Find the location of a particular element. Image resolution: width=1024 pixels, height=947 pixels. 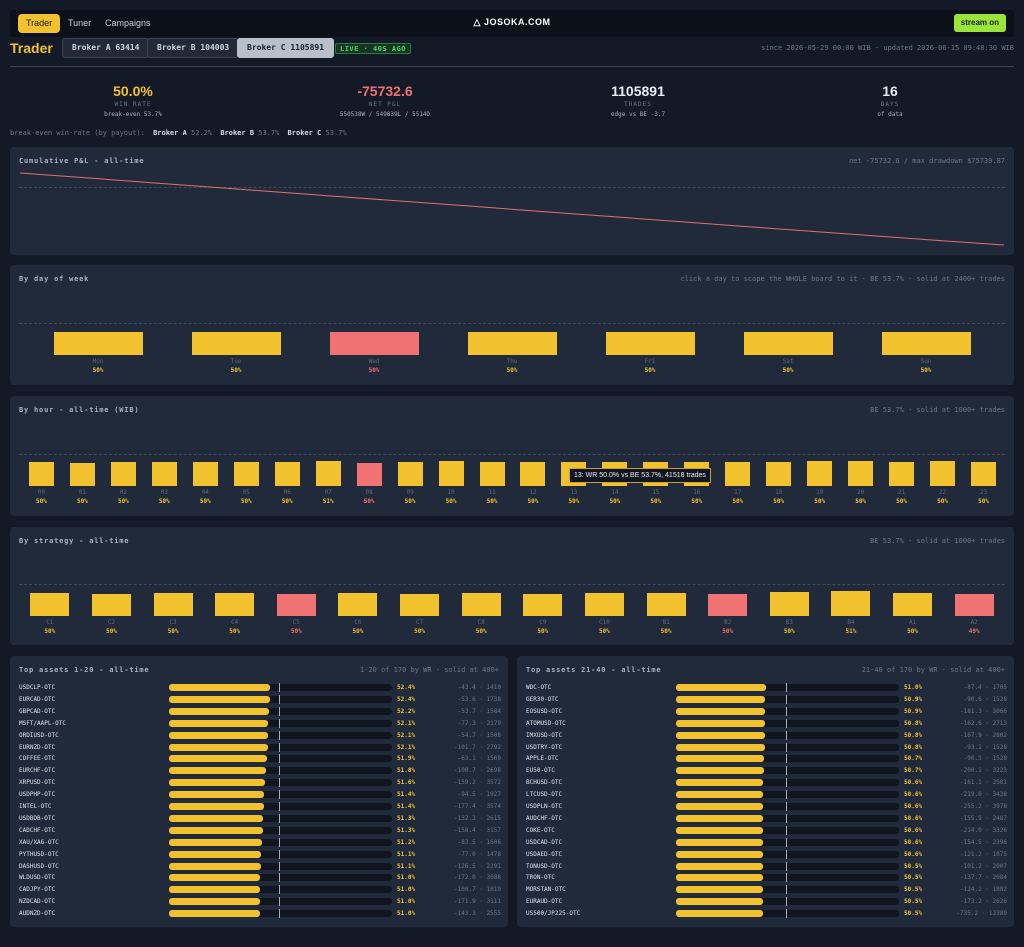

asset-row: EURAUD-OTC 50.5% -173.2 · 2626 is located at coordinates (765, 902).